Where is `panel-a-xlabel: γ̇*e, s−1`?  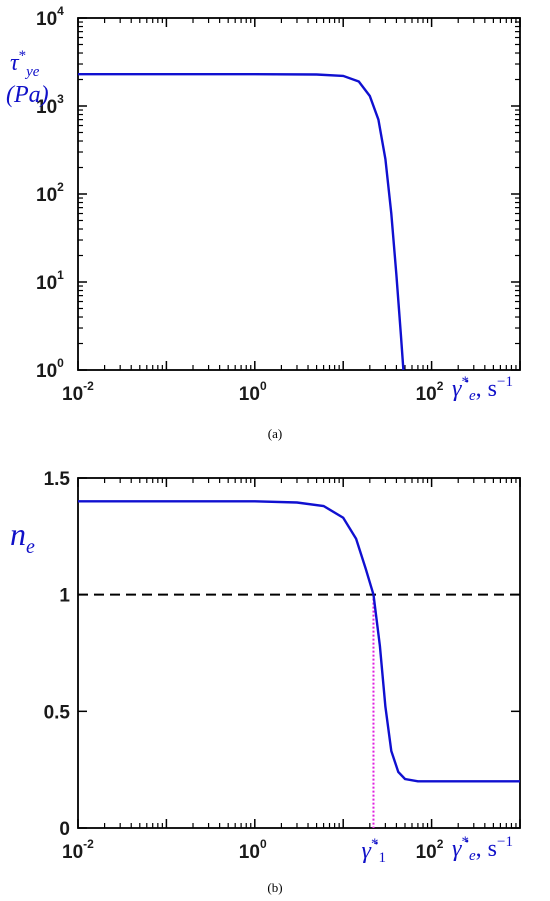 panel-a-xlabel: γ̇*e, s−1 is located at coordinates (482, 389).